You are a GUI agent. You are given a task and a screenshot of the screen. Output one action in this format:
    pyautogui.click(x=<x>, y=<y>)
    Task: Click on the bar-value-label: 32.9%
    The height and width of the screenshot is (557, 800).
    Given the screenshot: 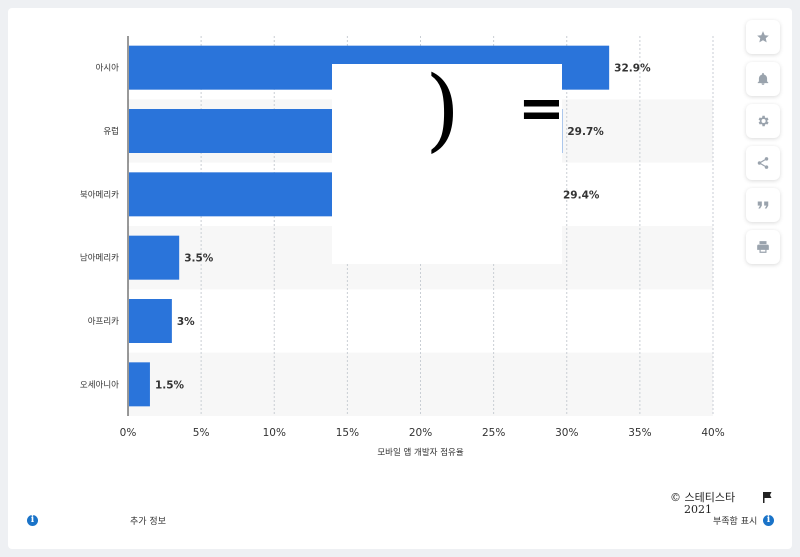 What is the action you would take?
    pyautogui.click(x=632, y=69)
    